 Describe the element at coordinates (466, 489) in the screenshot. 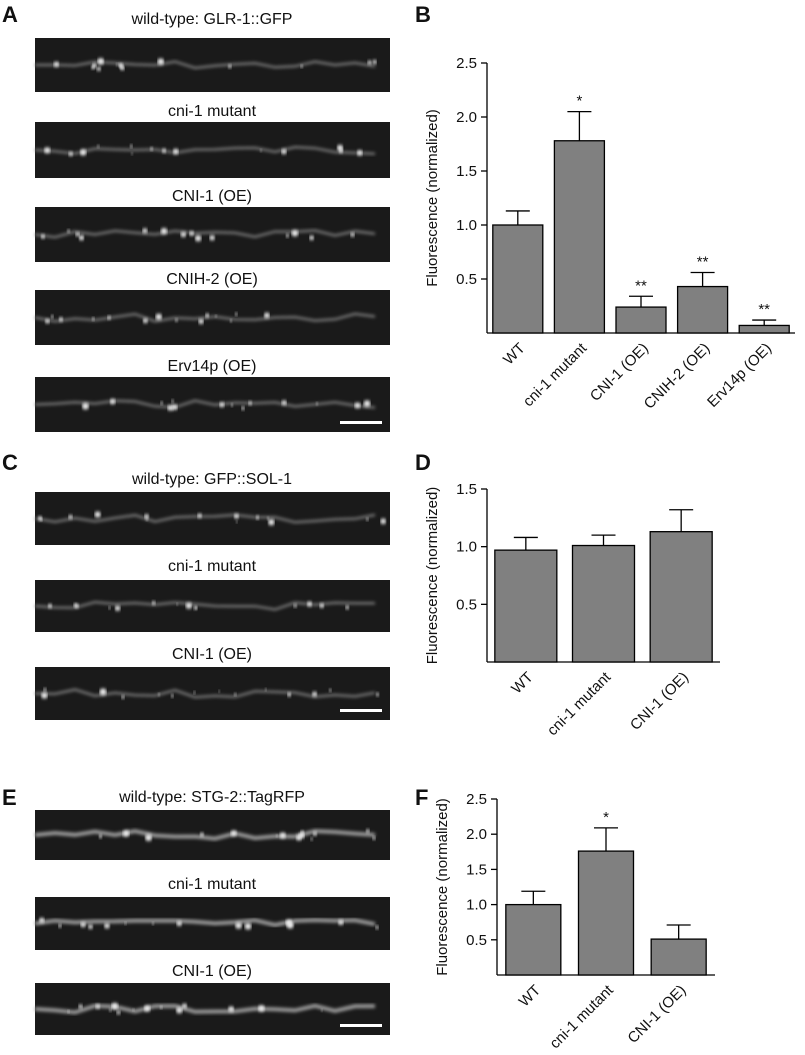

I see `y-tick-label: 1.5` at that location.